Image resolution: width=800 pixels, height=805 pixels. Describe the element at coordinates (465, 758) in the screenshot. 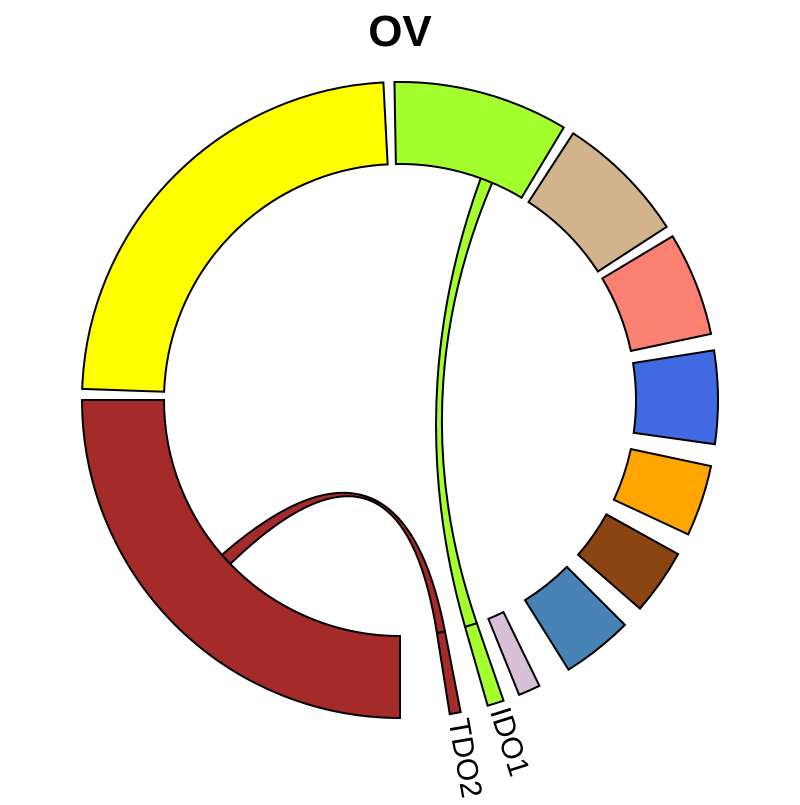

I see `sector-label-tdo2: TDO2` at that location.